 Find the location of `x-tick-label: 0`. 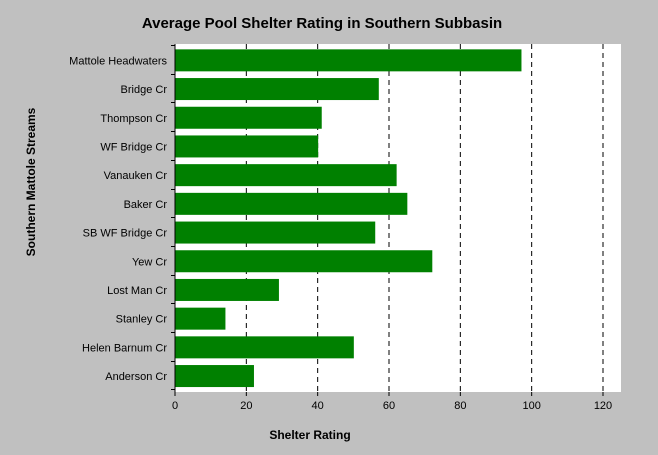

x-tick-label: 0 is located at coordinates (175, 406).